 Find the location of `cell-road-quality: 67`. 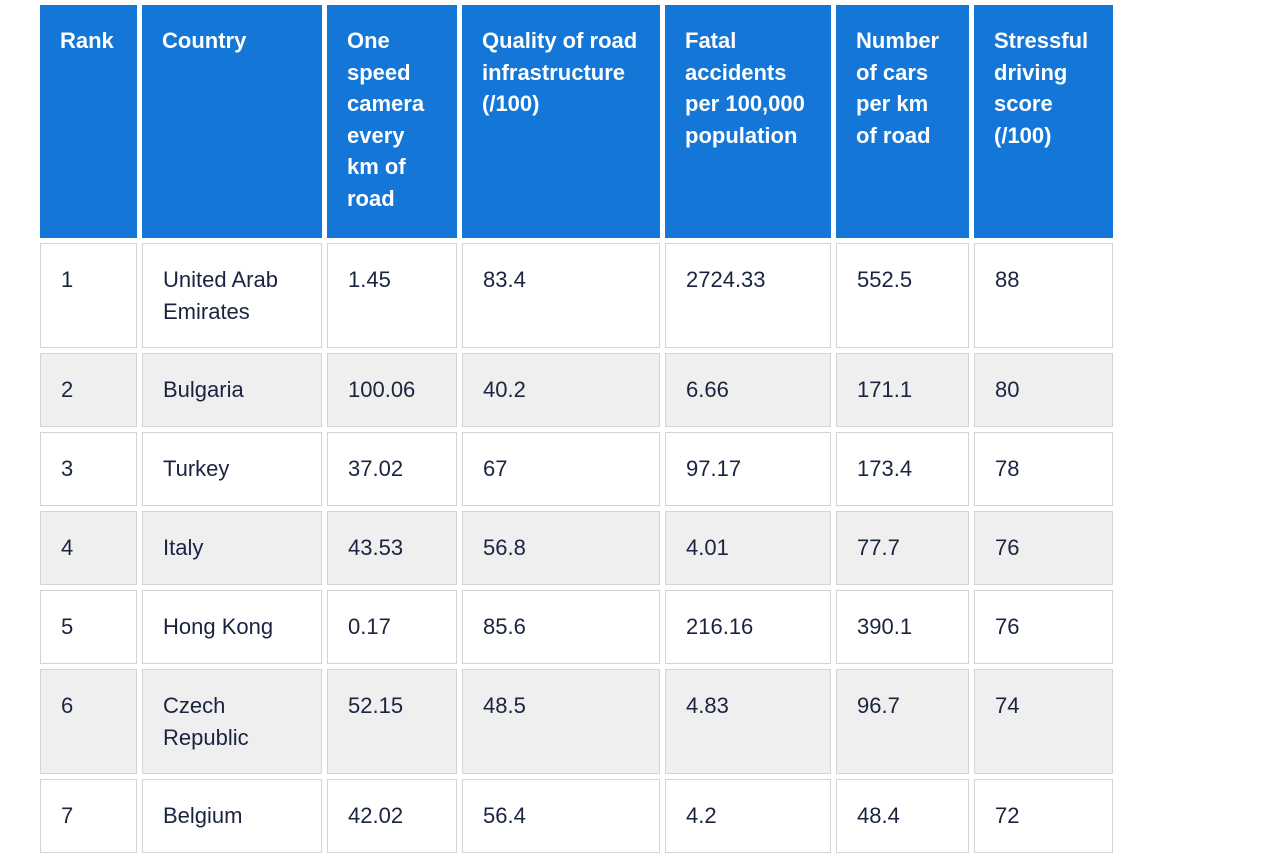

cell-road-quality: 67 is located at coordinates (561, 469).